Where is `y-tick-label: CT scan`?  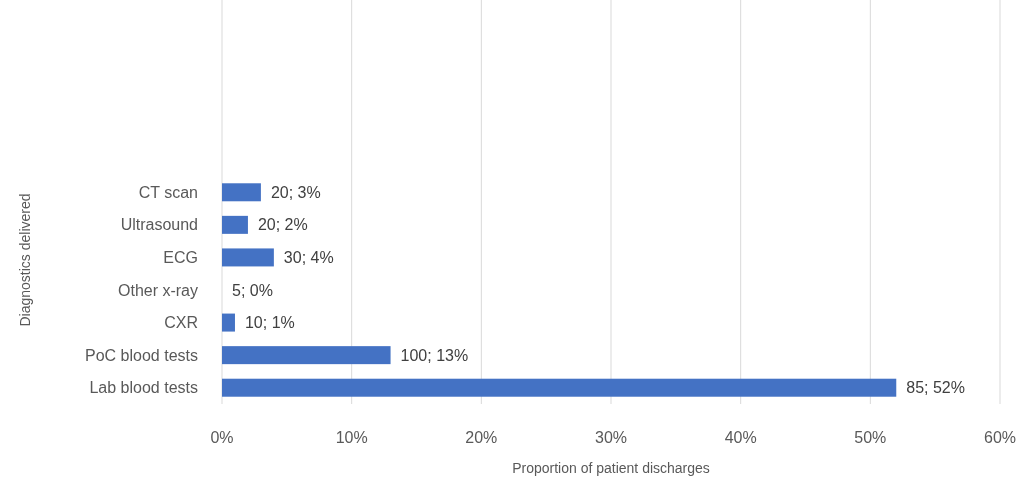
y-tick-label: CT scan is located at coordinates (168, 192).